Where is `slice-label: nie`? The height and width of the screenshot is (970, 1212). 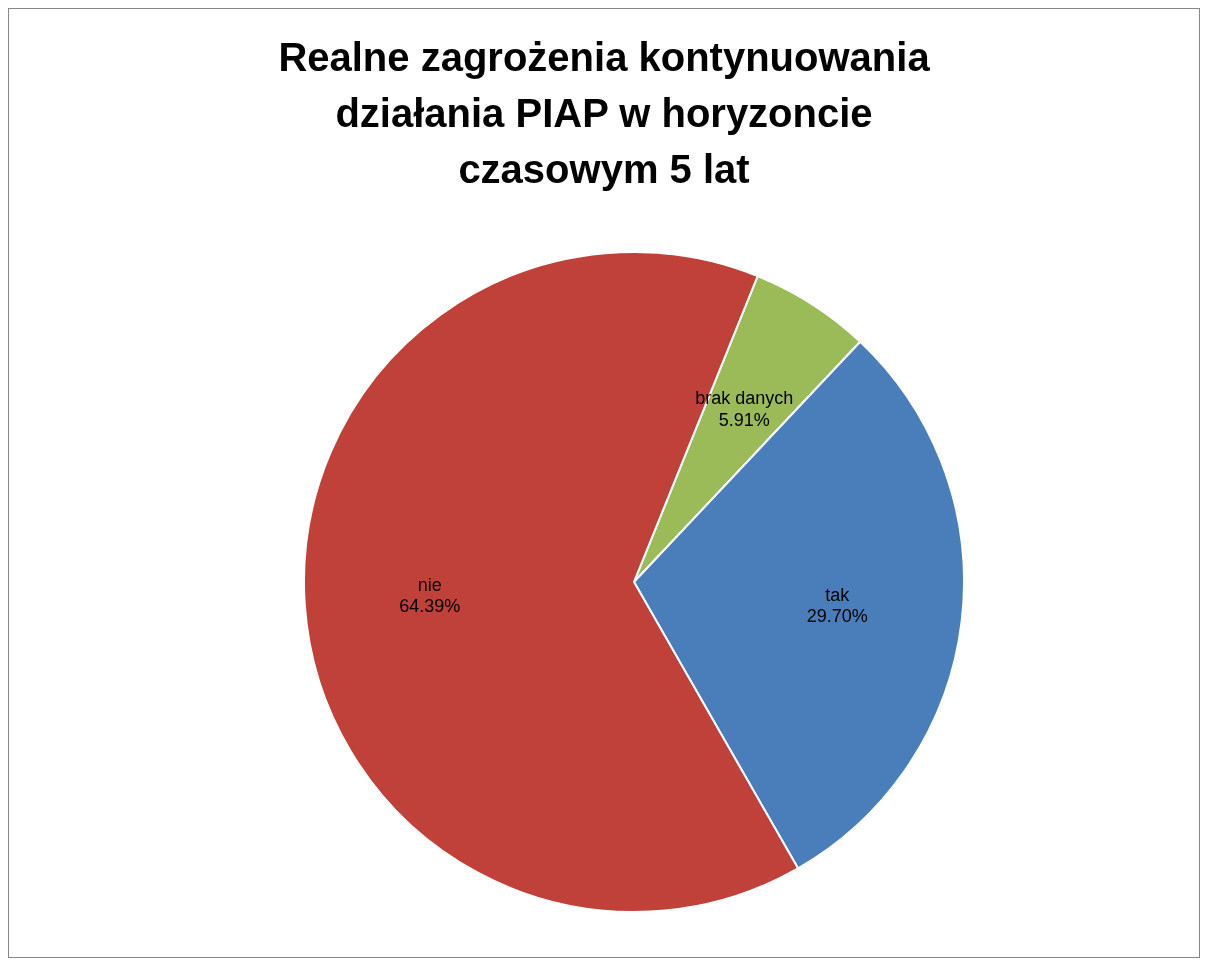
slice-label: nie is located at coordinates (429, 584).